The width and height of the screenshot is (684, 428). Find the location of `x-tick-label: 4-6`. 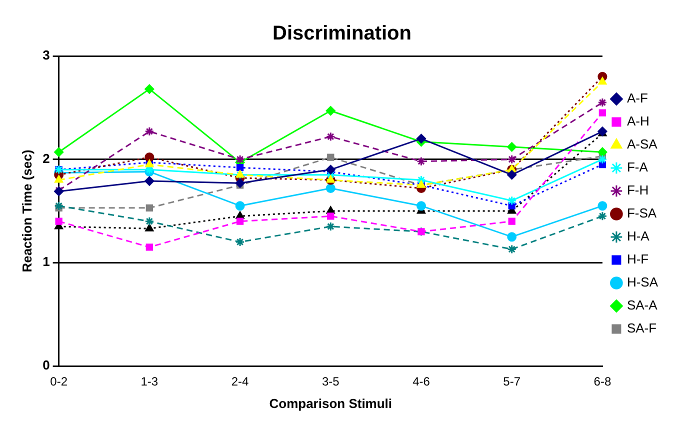

x-tick-label: 4-6 is located at coordinates (421, 381).